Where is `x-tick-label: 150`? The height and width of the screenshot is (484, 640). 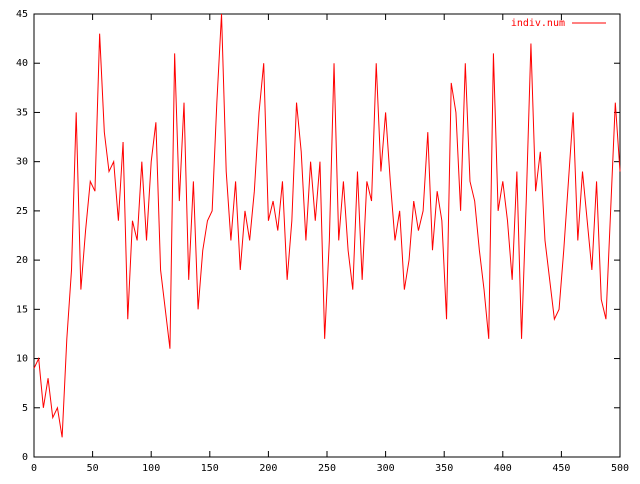
x-tick-label: 150 is located at coordinates (210, 468).